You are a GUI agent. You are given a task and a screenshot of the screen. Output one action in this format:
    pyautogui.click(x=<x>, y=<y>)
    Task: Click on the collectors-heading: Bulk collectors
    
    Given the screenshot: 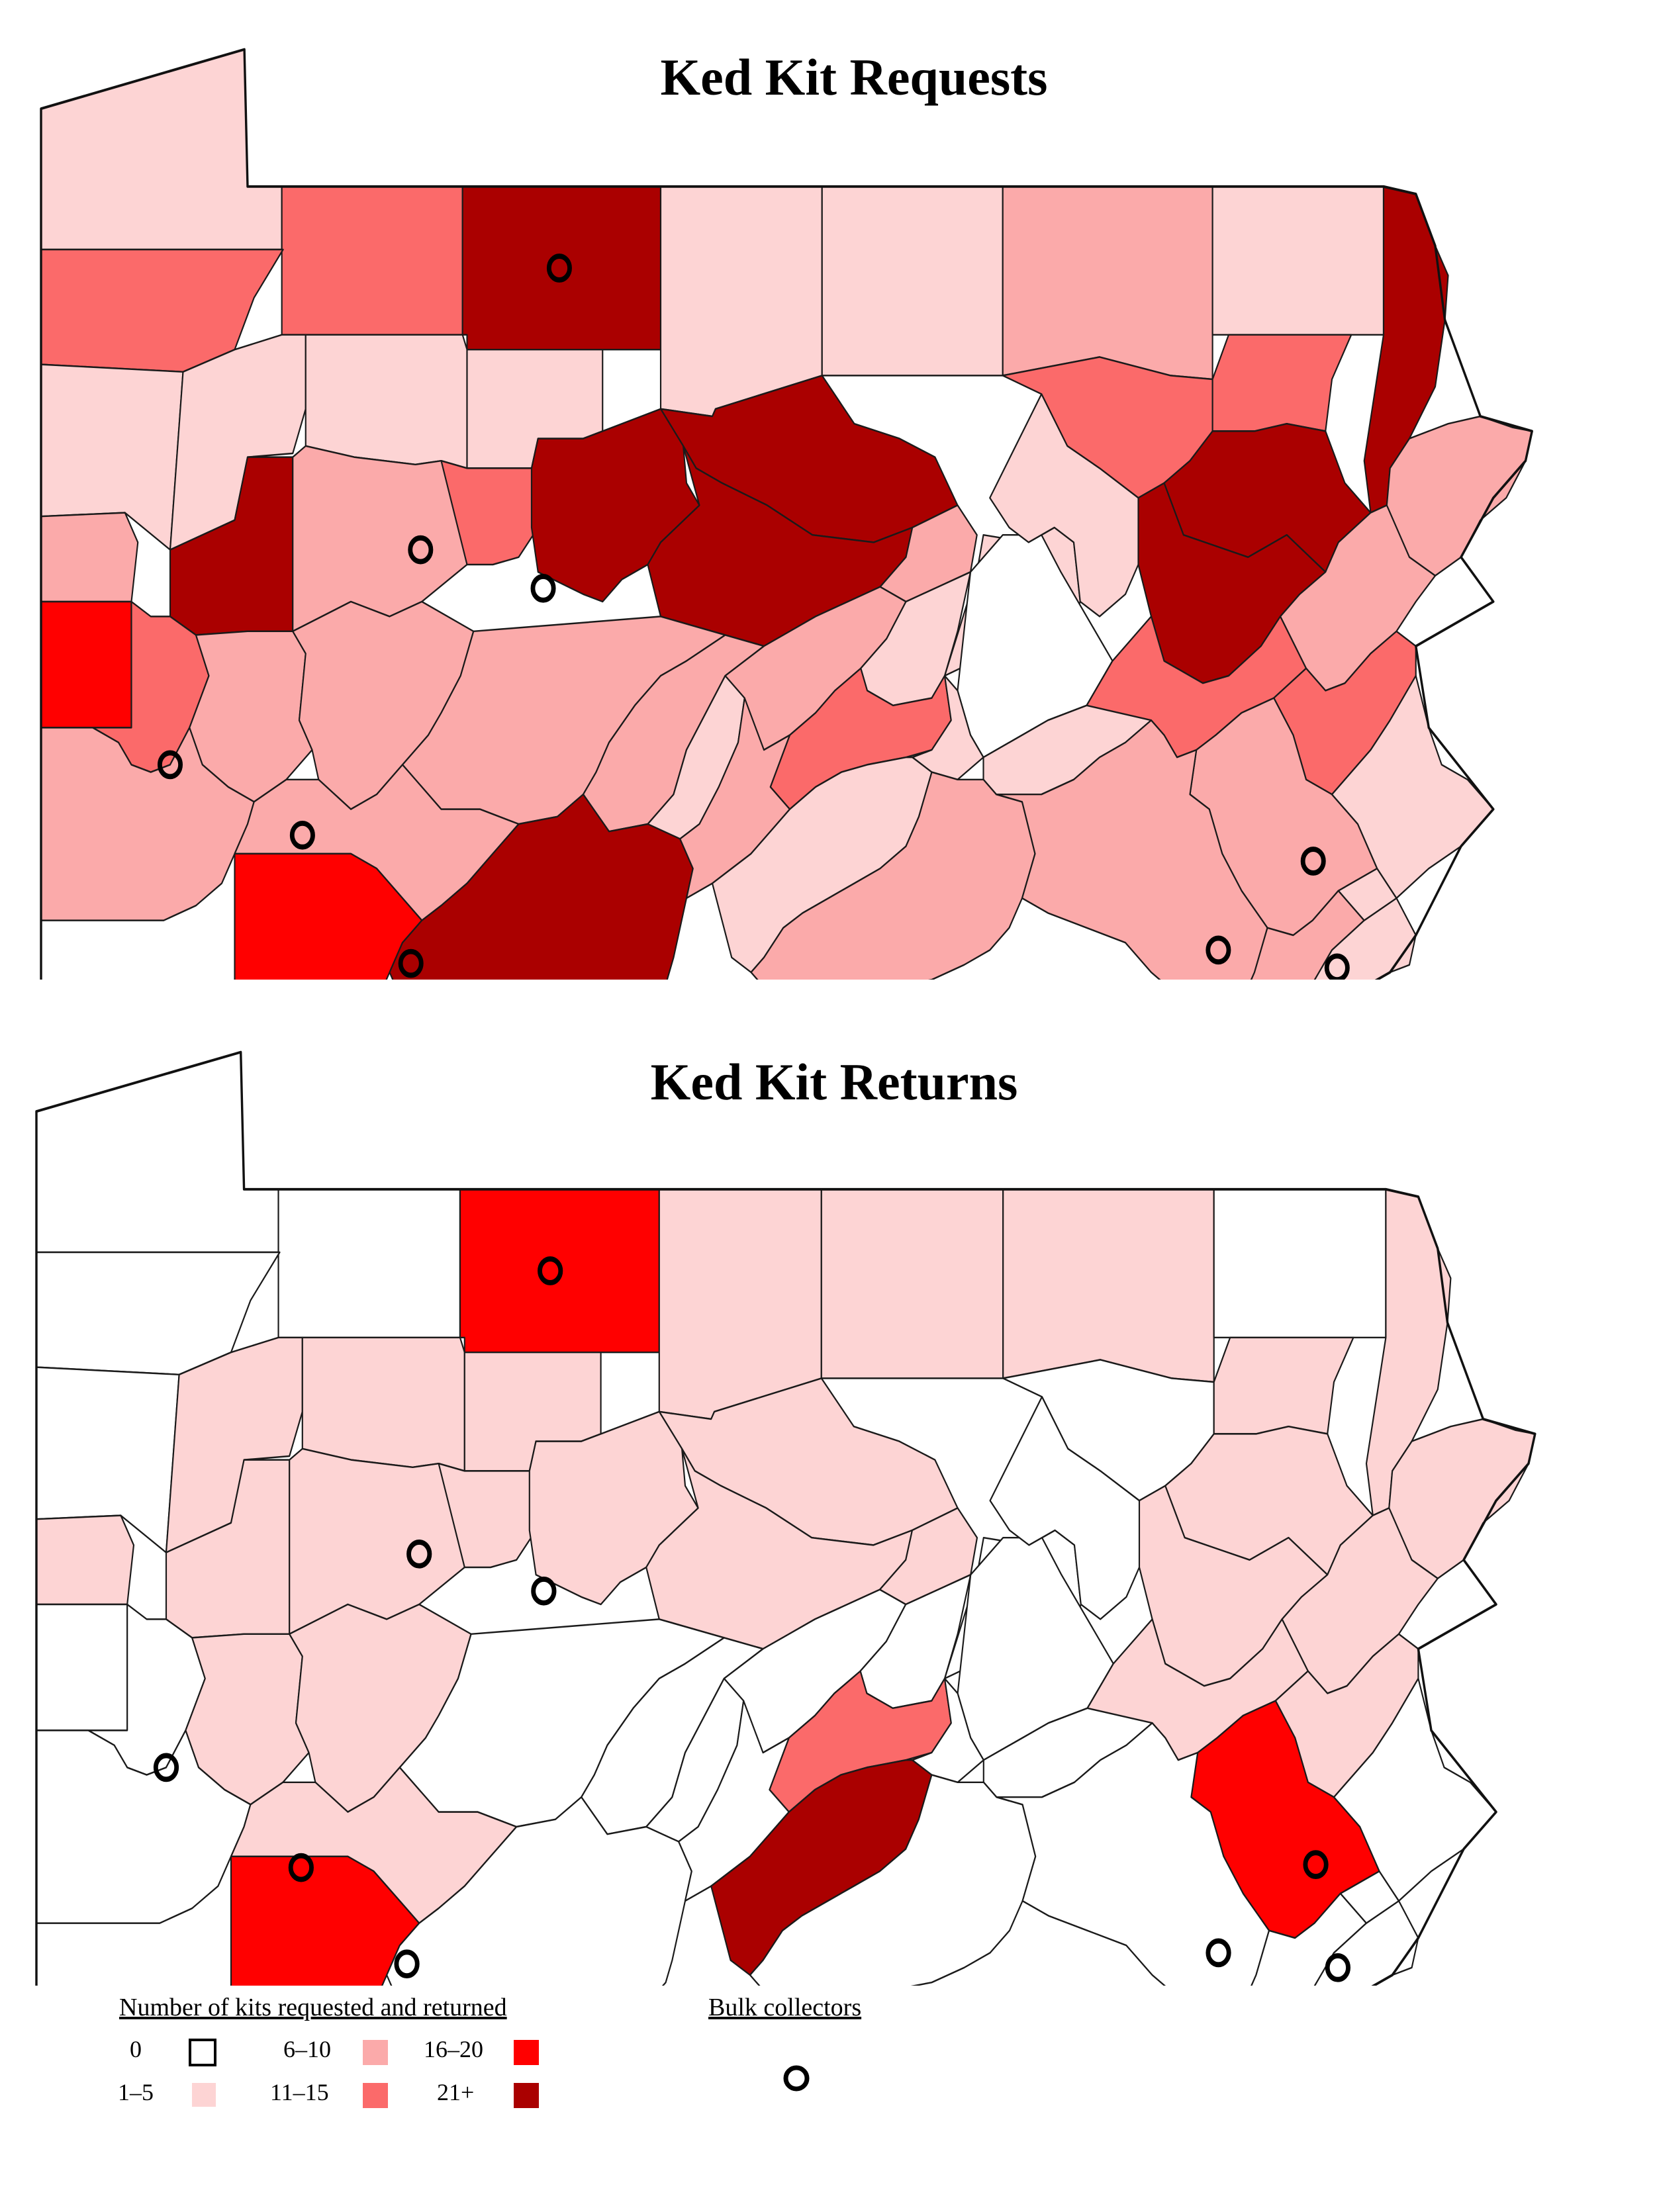 What is the action you would take?
    pyautogui.click(x=785, y=2007)
    